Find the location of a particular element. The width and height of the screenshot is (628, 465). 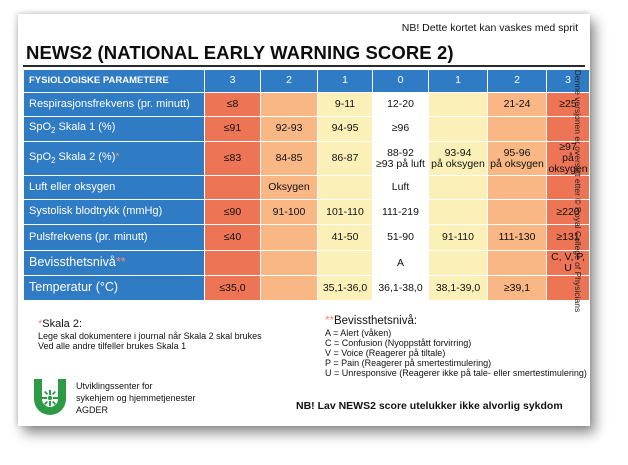

table-cell: 101-110 is located at coordinates (345, 213).